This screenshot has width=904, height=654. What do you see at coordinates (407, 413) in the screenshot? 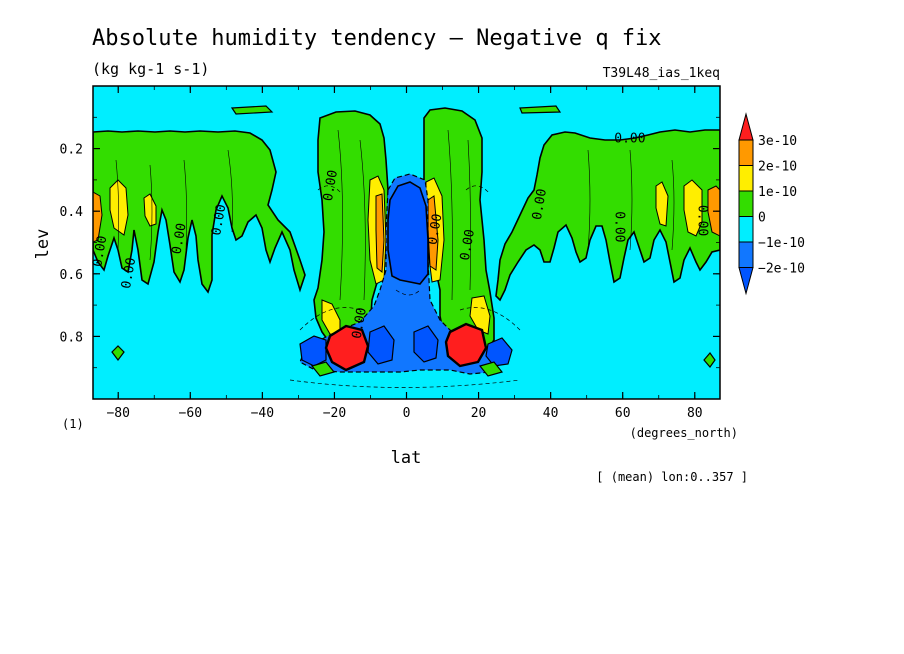
I see `x-tick-label: 0` at bounding box center [407, 413].